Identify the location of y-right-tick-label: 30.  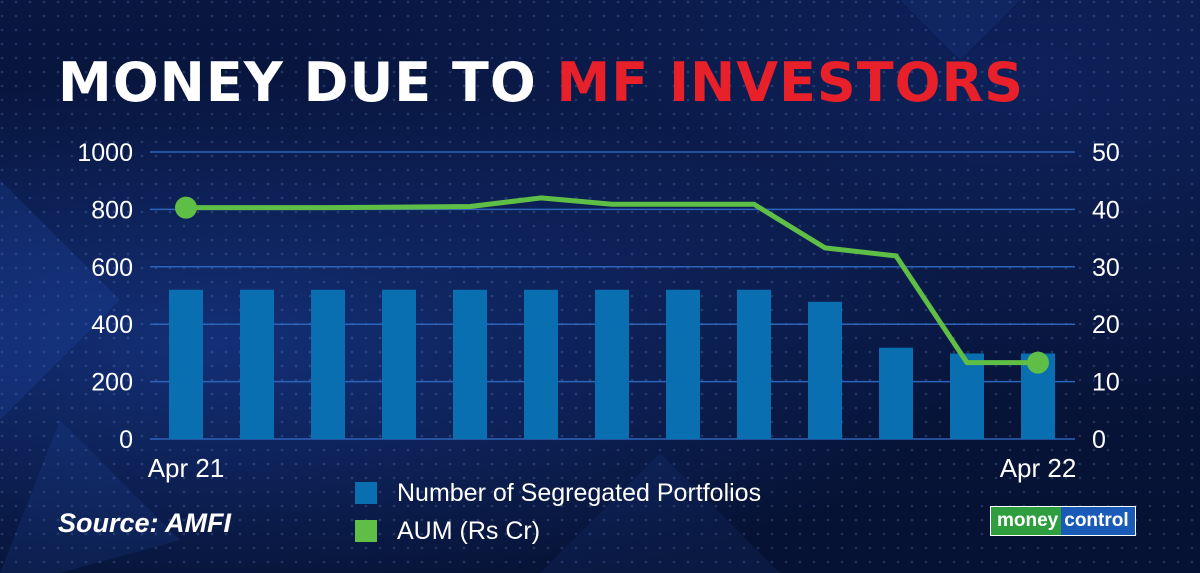
(1106, 268).